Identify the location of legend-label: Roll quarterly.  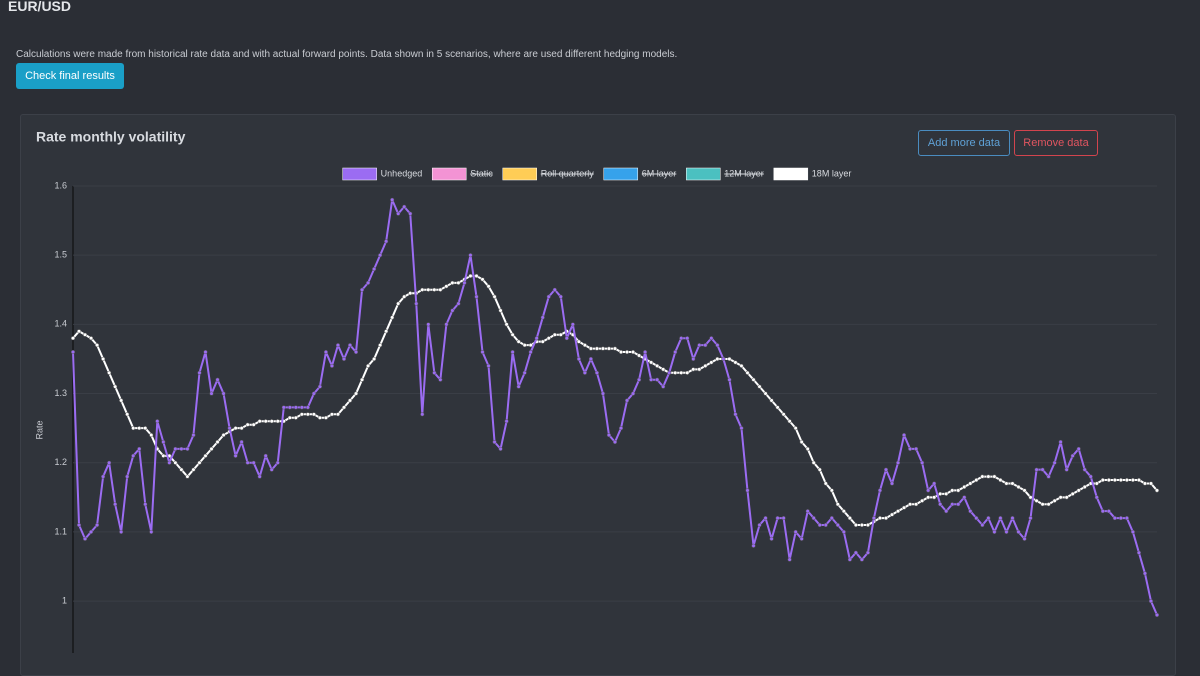
(568, 173).